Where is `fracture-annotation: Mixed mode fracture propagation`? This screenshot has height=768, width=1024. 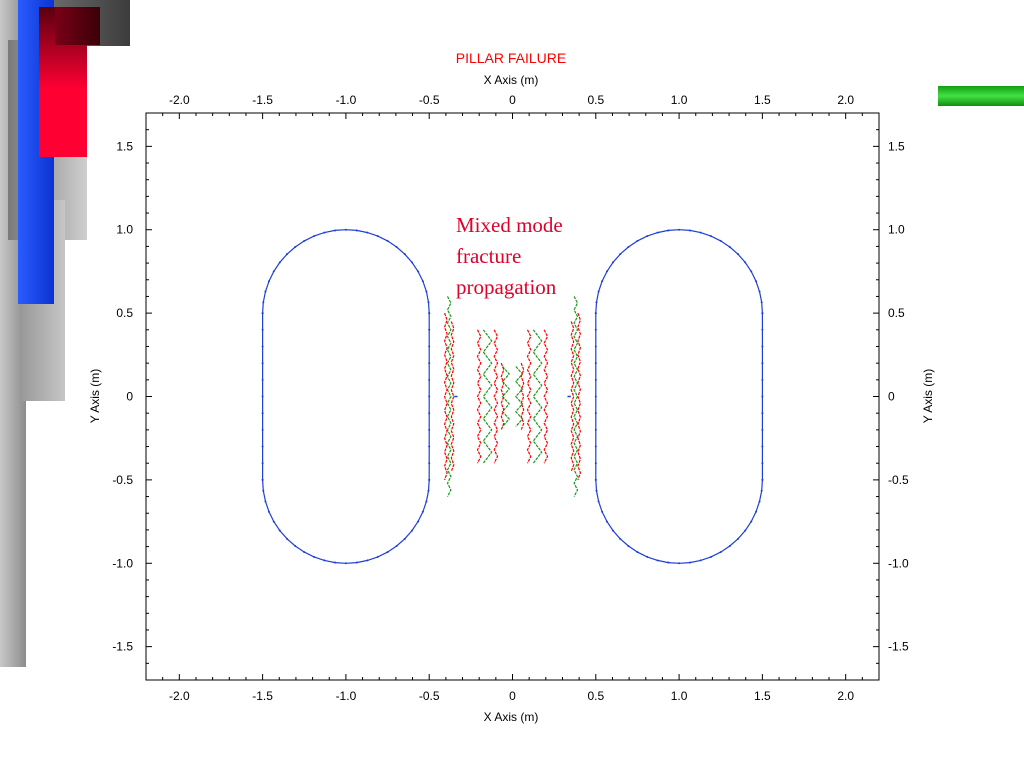 fracture-annotation: Mixed mode fracture propagation is located at coordinates (536, 256).